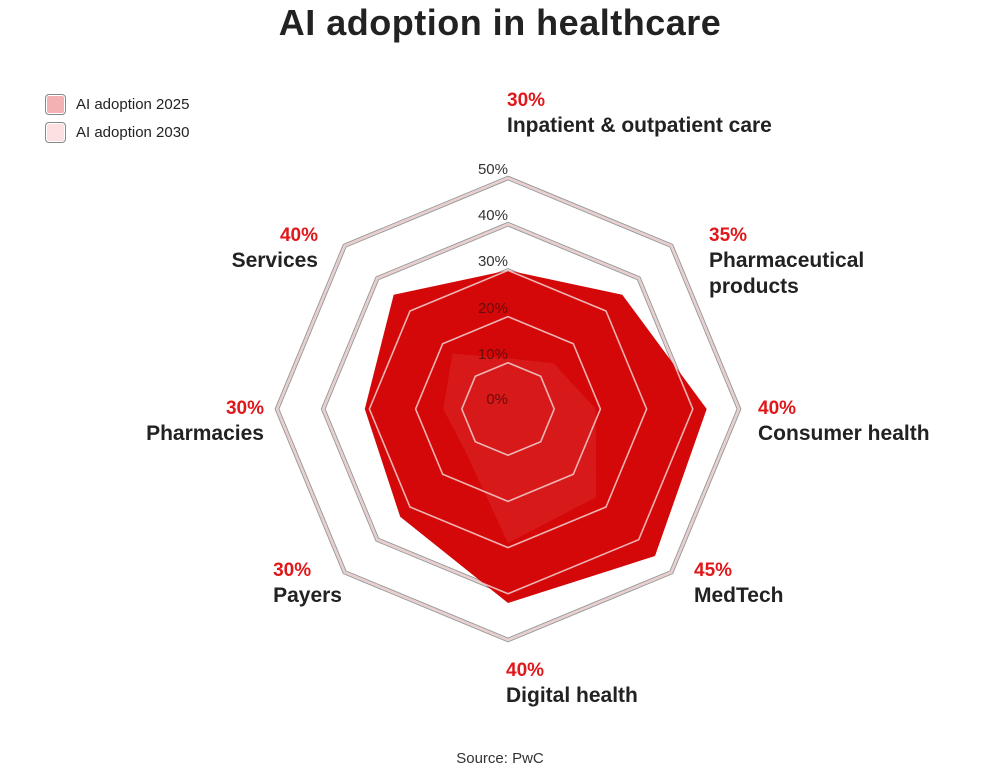  I want to click on category-name: MedTech, so click(739, 595).